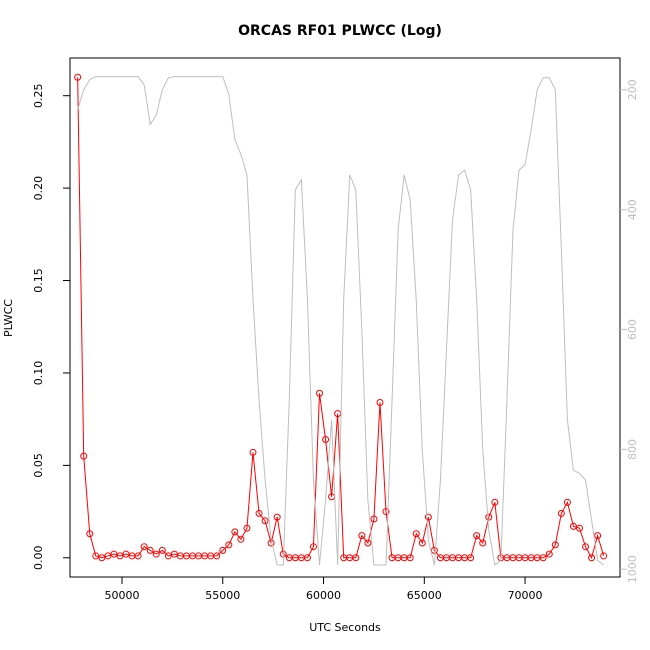 The height and width of the screenshot is (650, 650). I want to click on y2-tick-label: 800, so click(632, 449).